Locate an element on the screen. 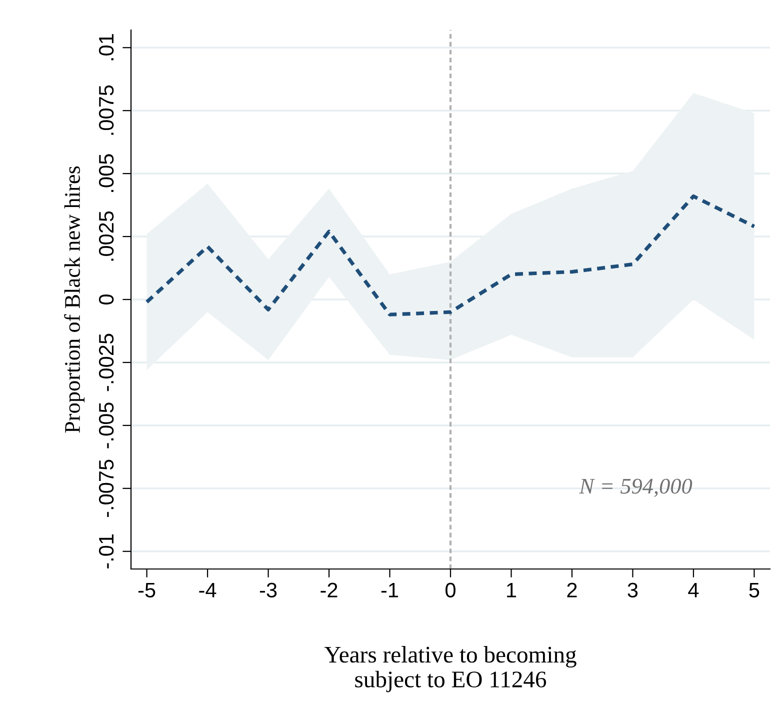  x-tick-label: 4 is located at coordinates (693, 590).